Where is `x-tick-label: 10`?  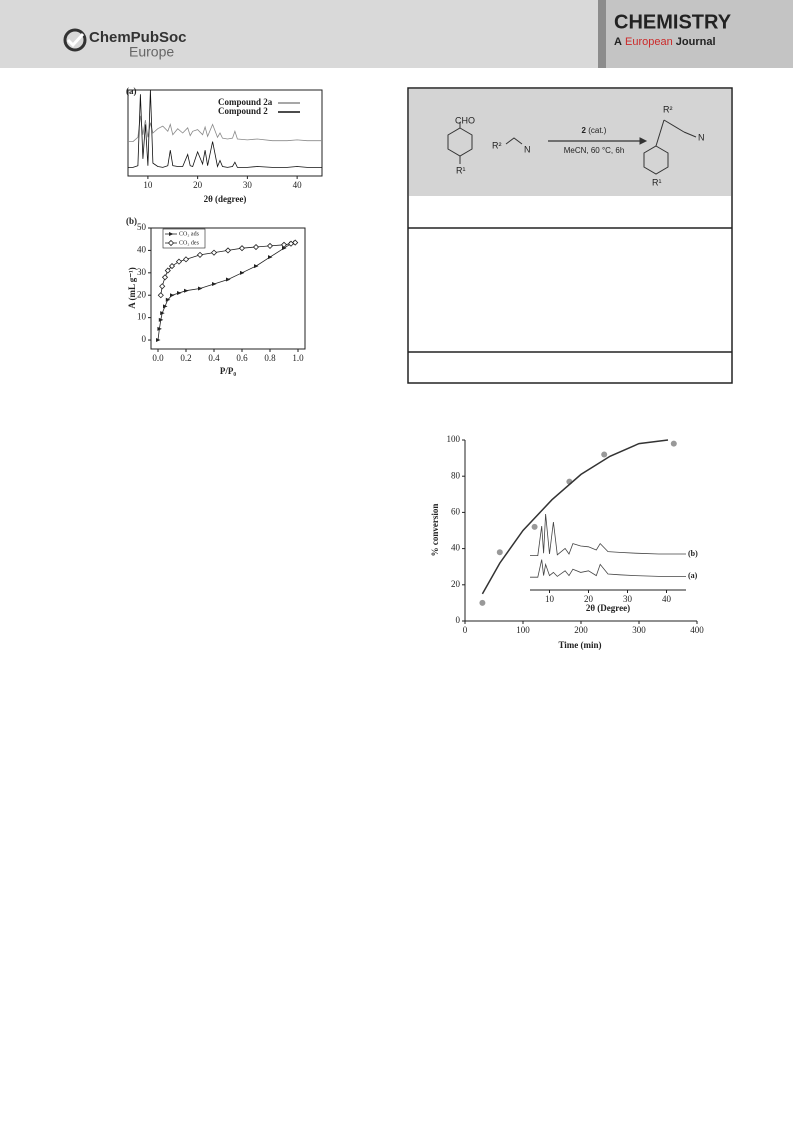
x-tick-label: 10 is located at coordinates (550, 599).